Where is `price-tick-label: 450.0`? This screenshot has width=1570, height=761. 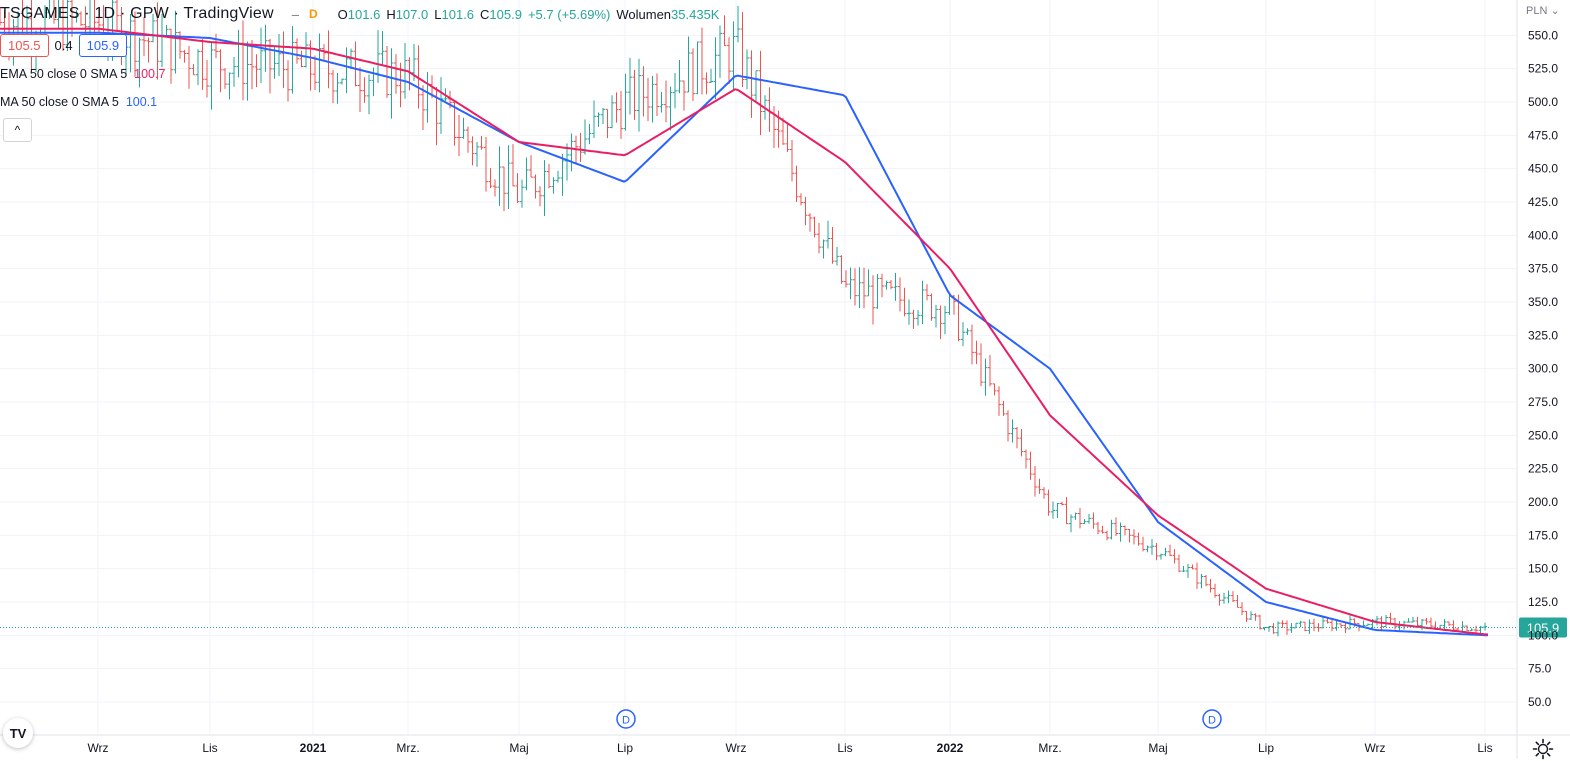
price-tick-label: 450.0 is located at coordinates (1543, 169).